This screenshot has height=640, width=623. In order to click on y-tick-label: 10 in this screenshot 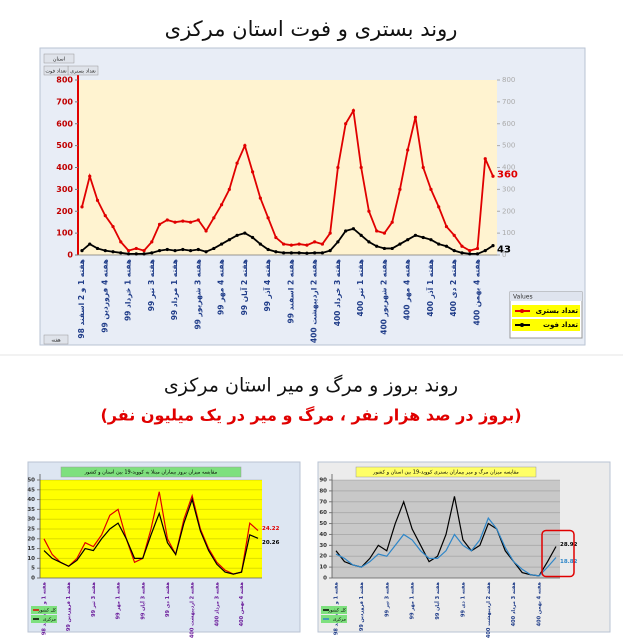, I will do `click(31, 559)`.